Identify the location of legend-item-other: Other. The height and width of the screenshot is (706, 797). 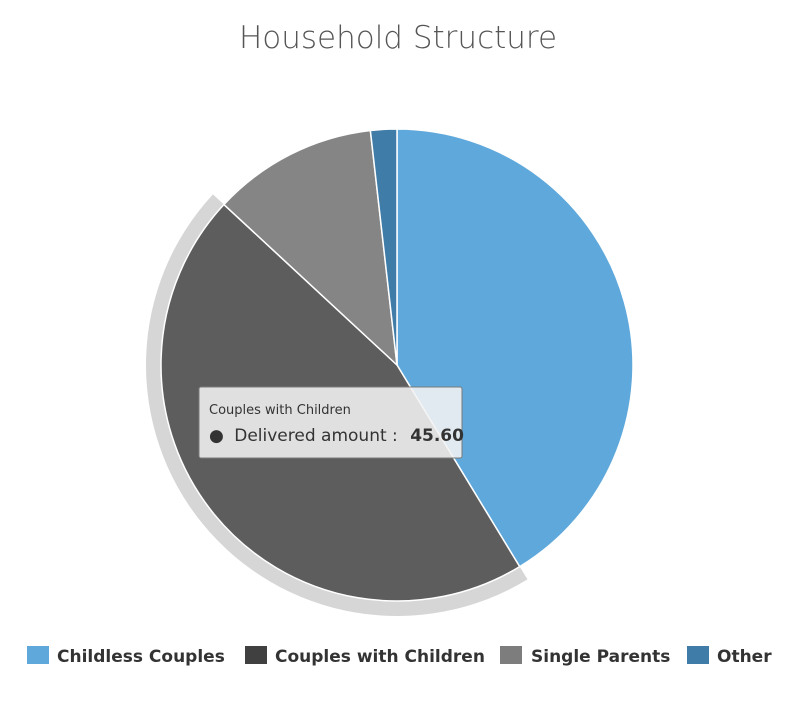
(729, 656).